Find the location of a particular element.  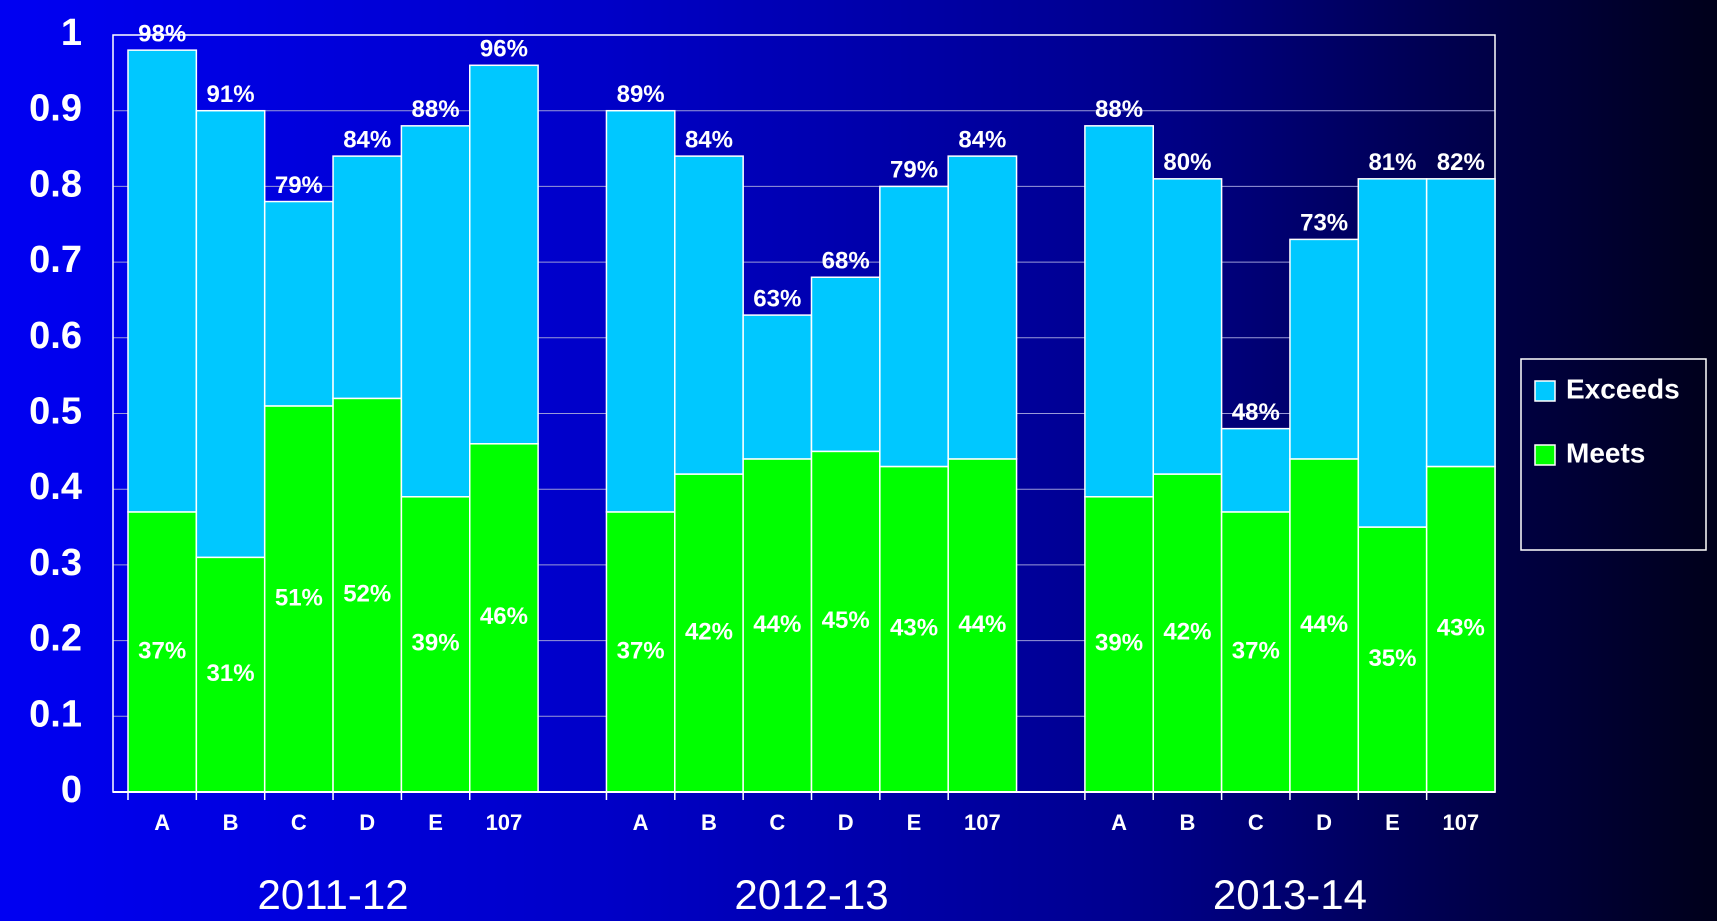

y-tick-label: 0.4 is located at coordinates (55, 487).